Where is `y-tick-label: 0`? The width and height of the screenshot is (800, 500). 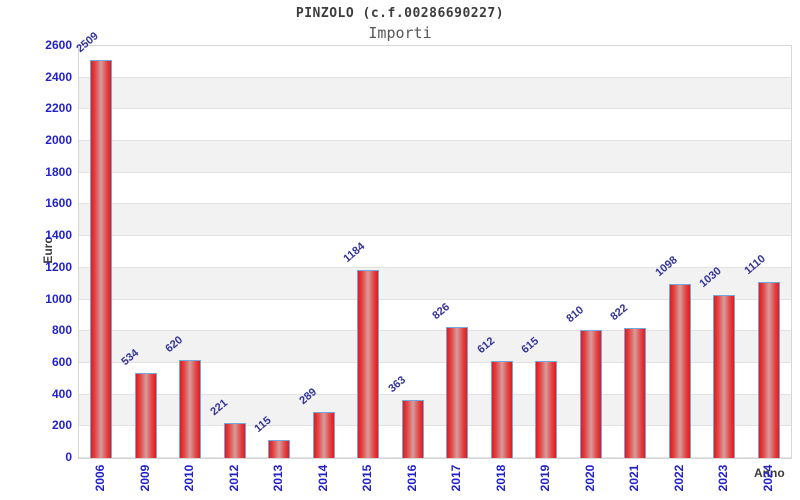 y-tick-label: 0 is located at coordinates (68, 457).